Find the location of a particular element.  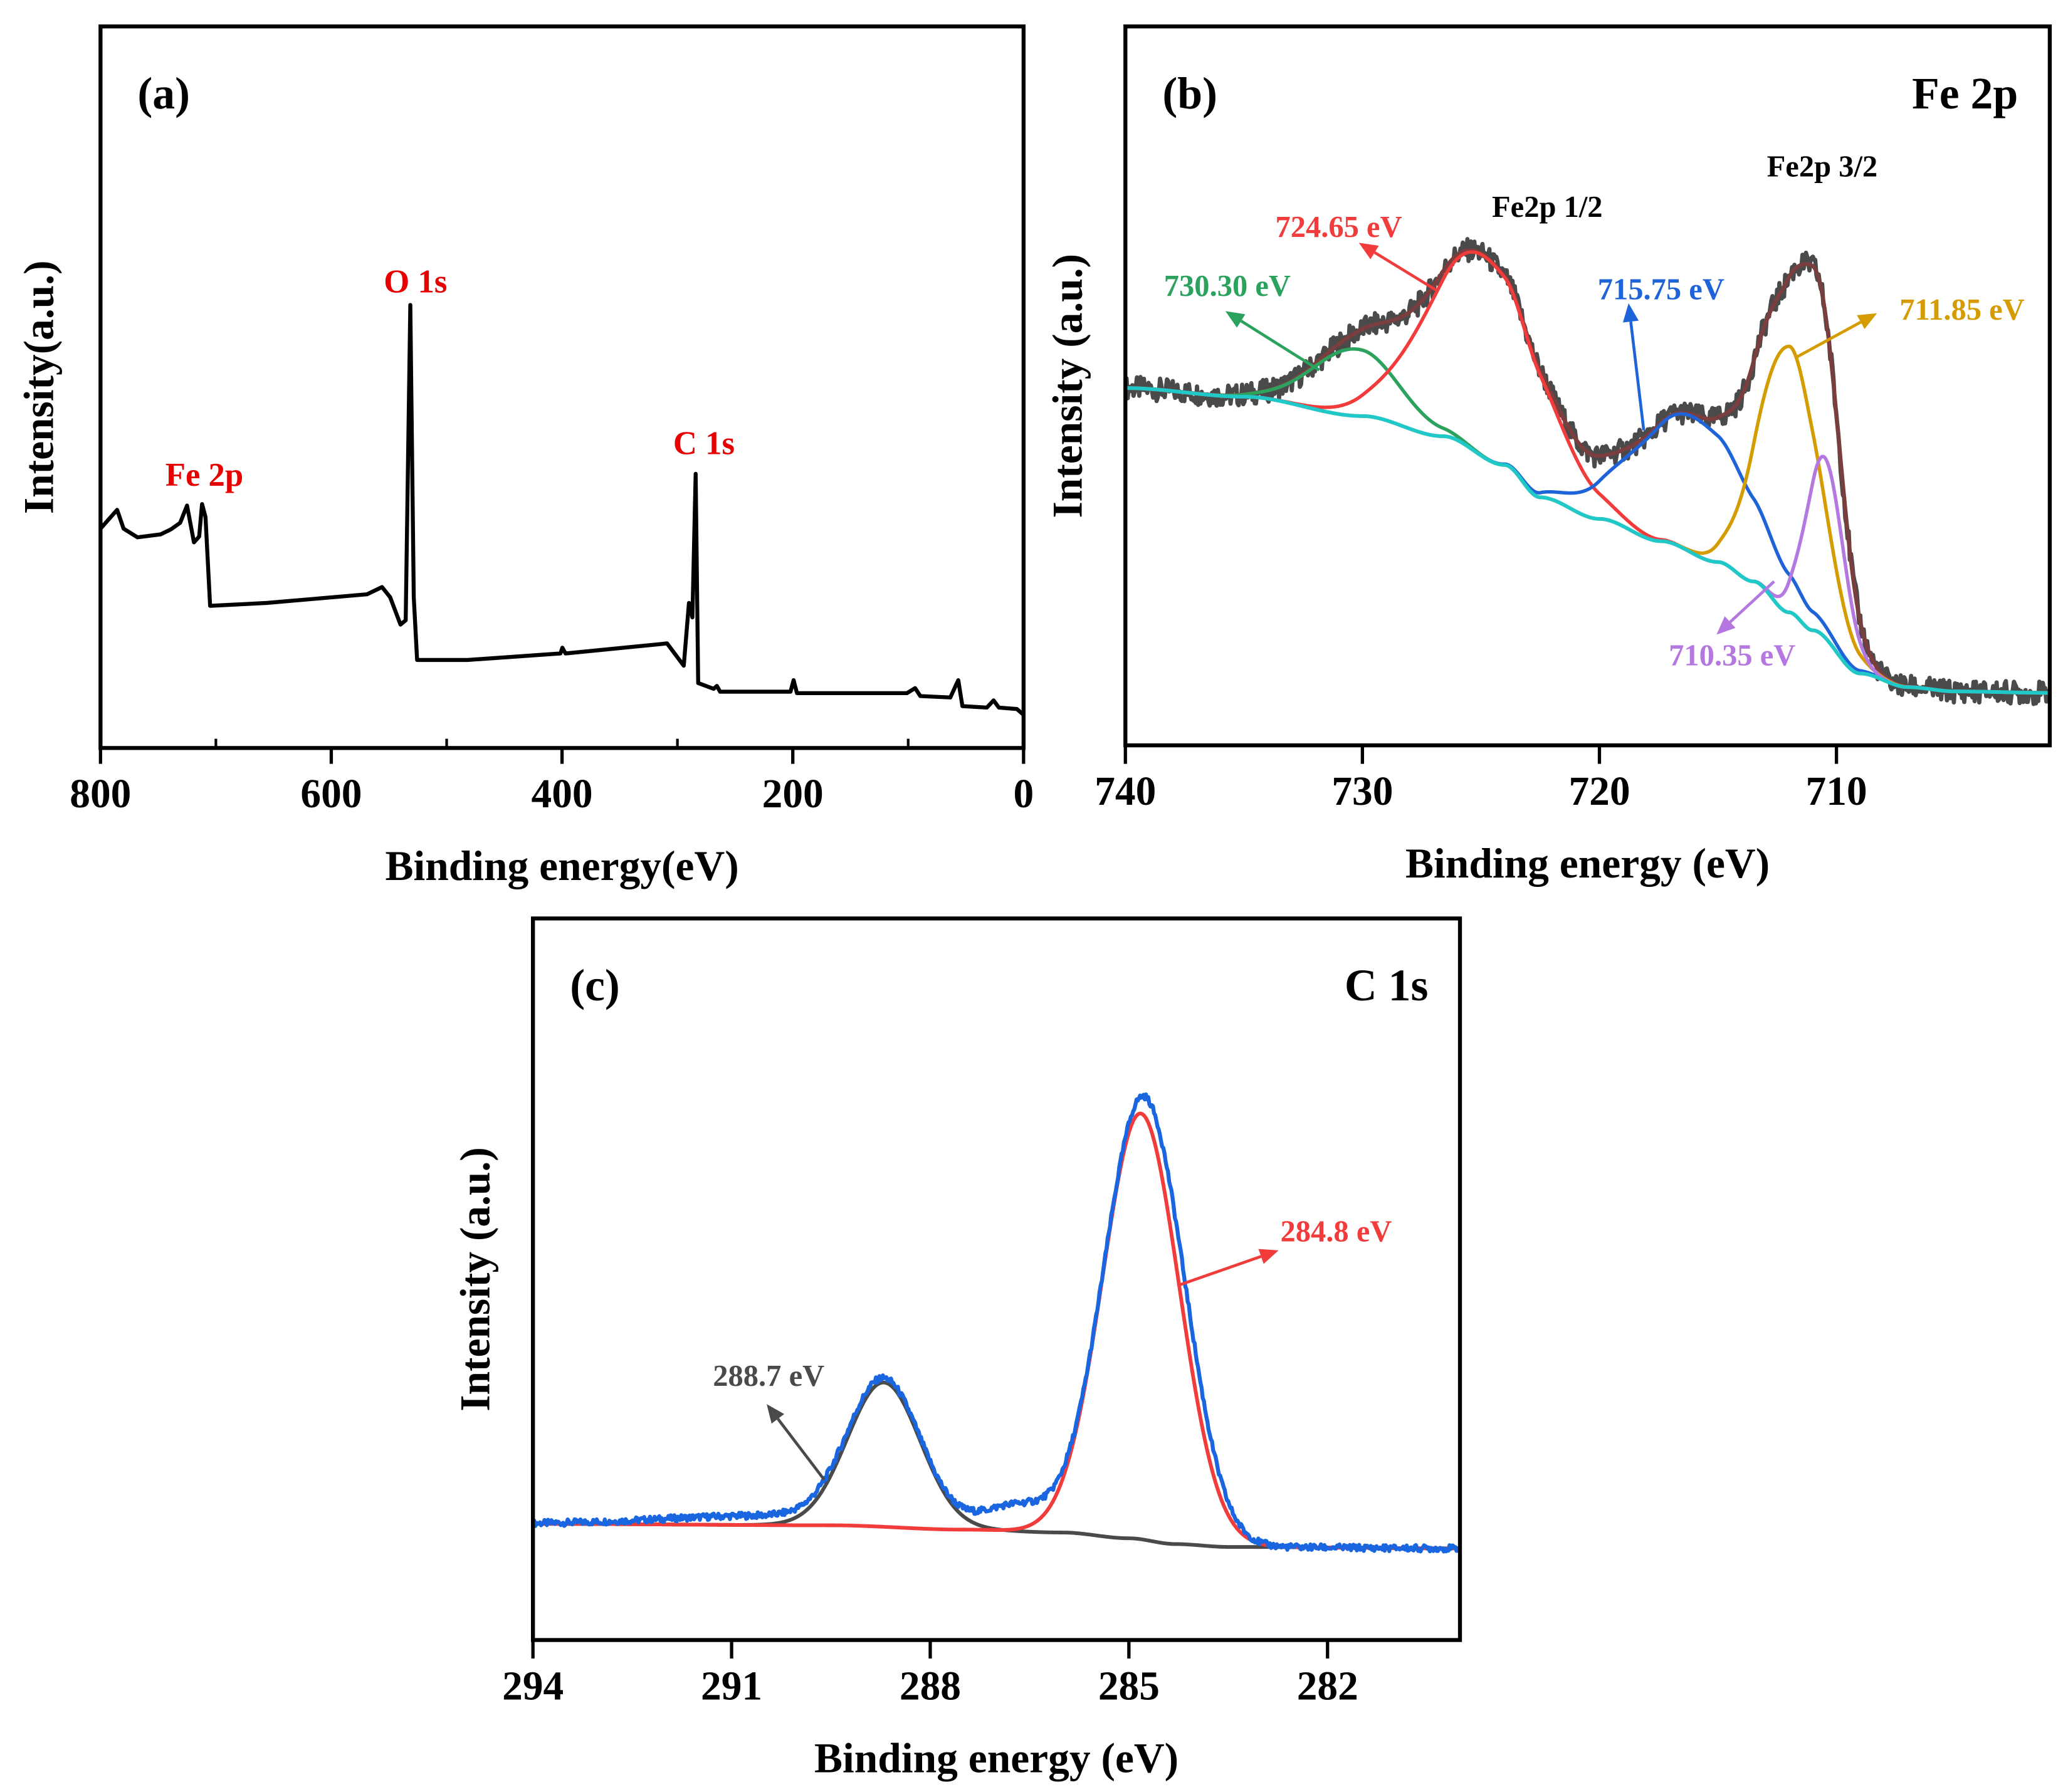

x-tick-label: 285 is located at coordinates (1129, 1687).